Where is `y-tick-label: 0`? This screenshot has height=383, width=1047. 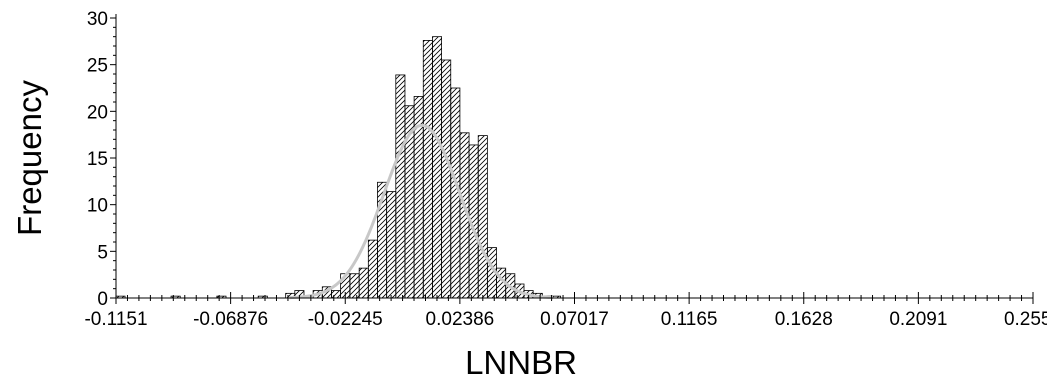 y-tick-label: 0 is located at coordinates (102, 299).